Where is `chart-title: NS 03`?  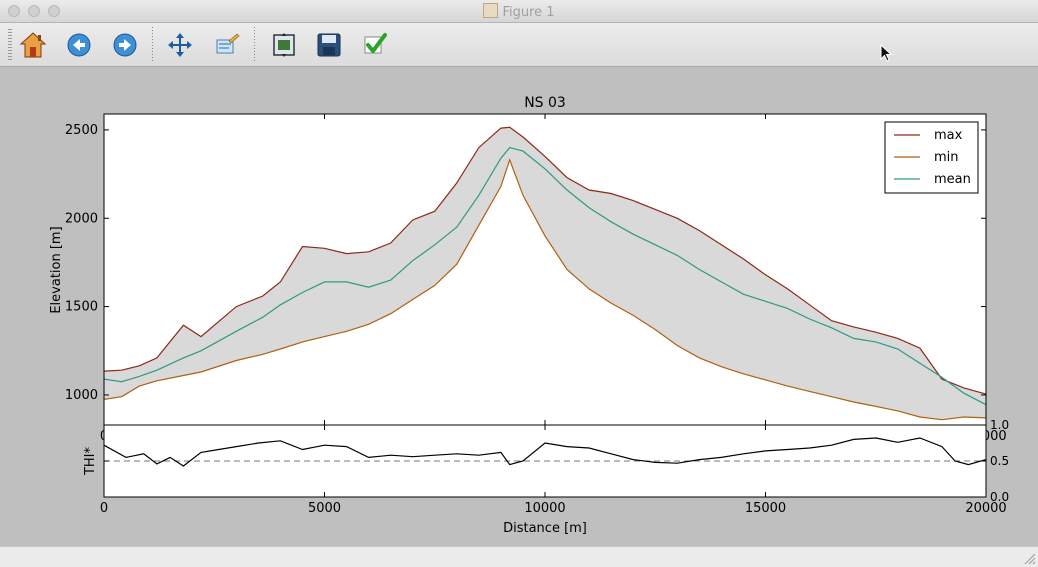 chart-title: NS 03 is located at coordinates (545, 103).